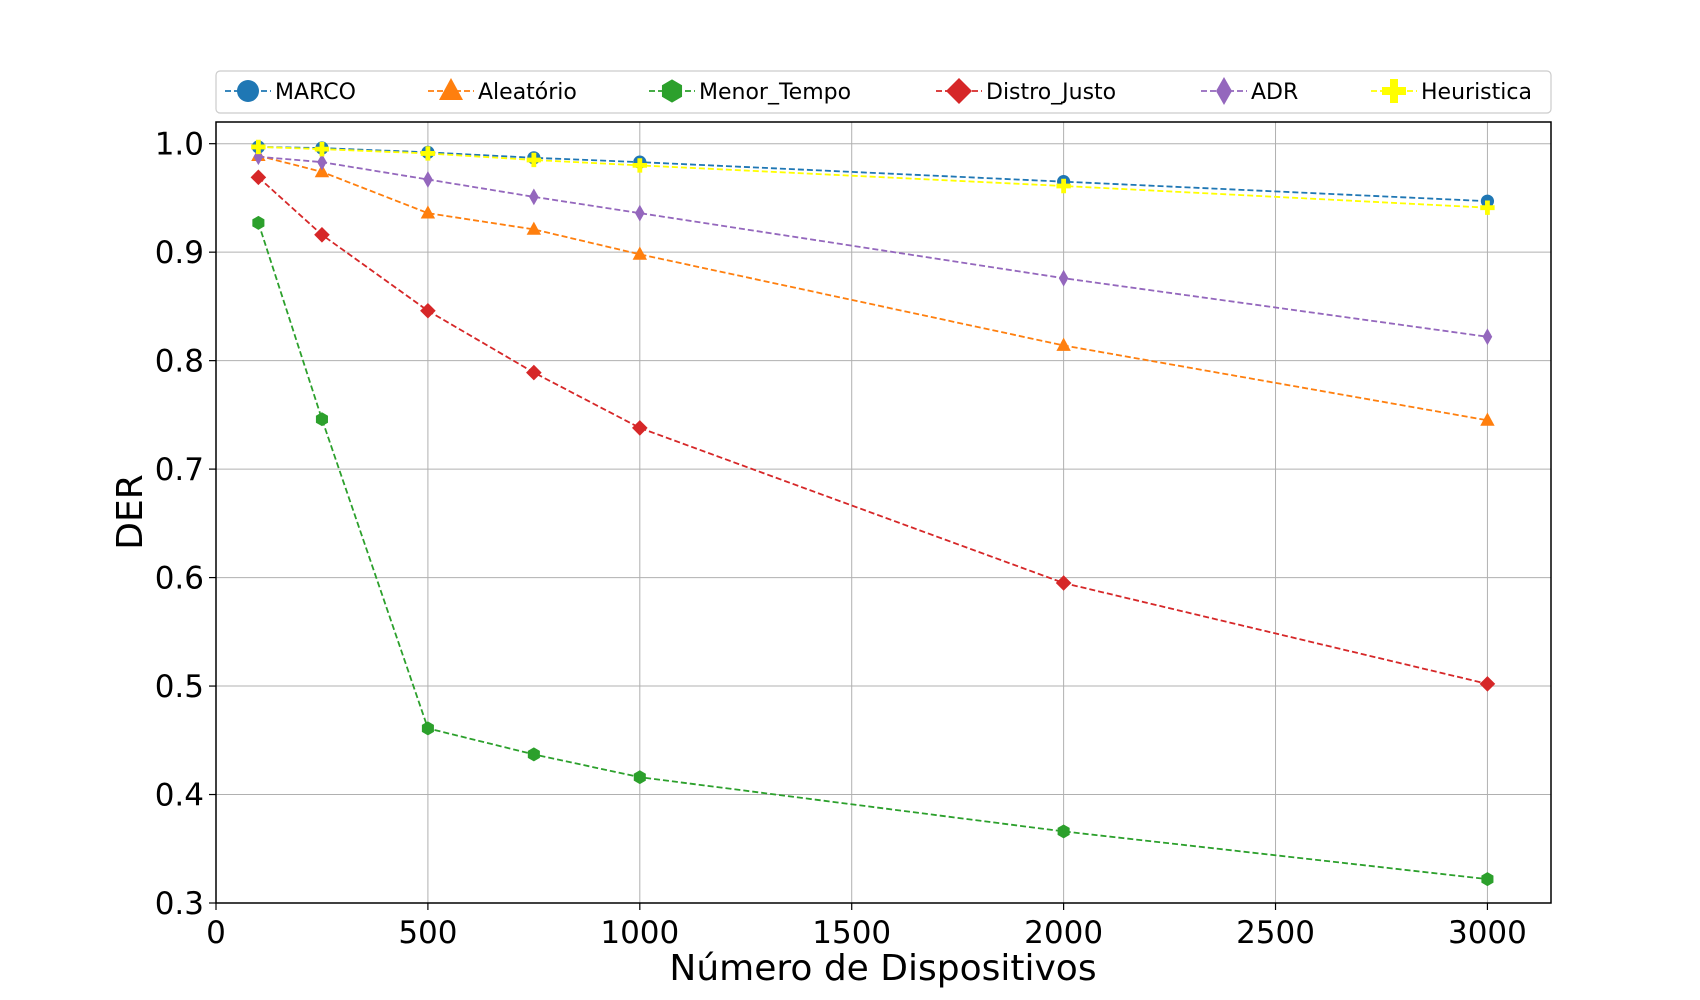  Describe the element at coordinates (185, 524) in the screenshot. I see `y-axis: 0.3 0.4 0.5 0.6 0.7 0.8 0.9 1.0` at that location.